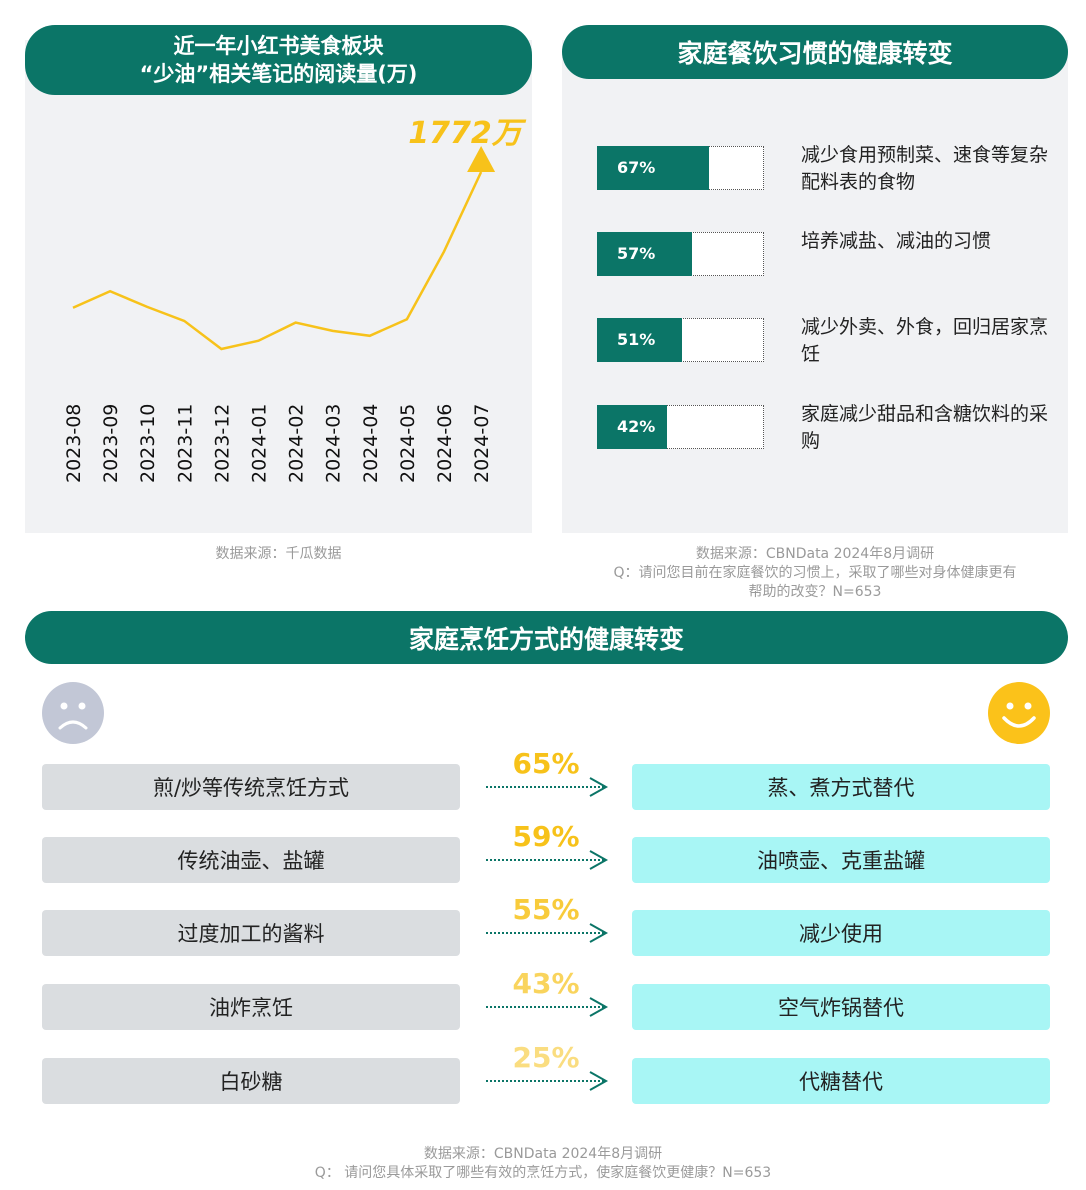 Image resolution: width=1086 pixels, height=1190 pixels. Describe the element at coordinates (73, 713) in the screenshot. I see `sad-face-icon` at that location.